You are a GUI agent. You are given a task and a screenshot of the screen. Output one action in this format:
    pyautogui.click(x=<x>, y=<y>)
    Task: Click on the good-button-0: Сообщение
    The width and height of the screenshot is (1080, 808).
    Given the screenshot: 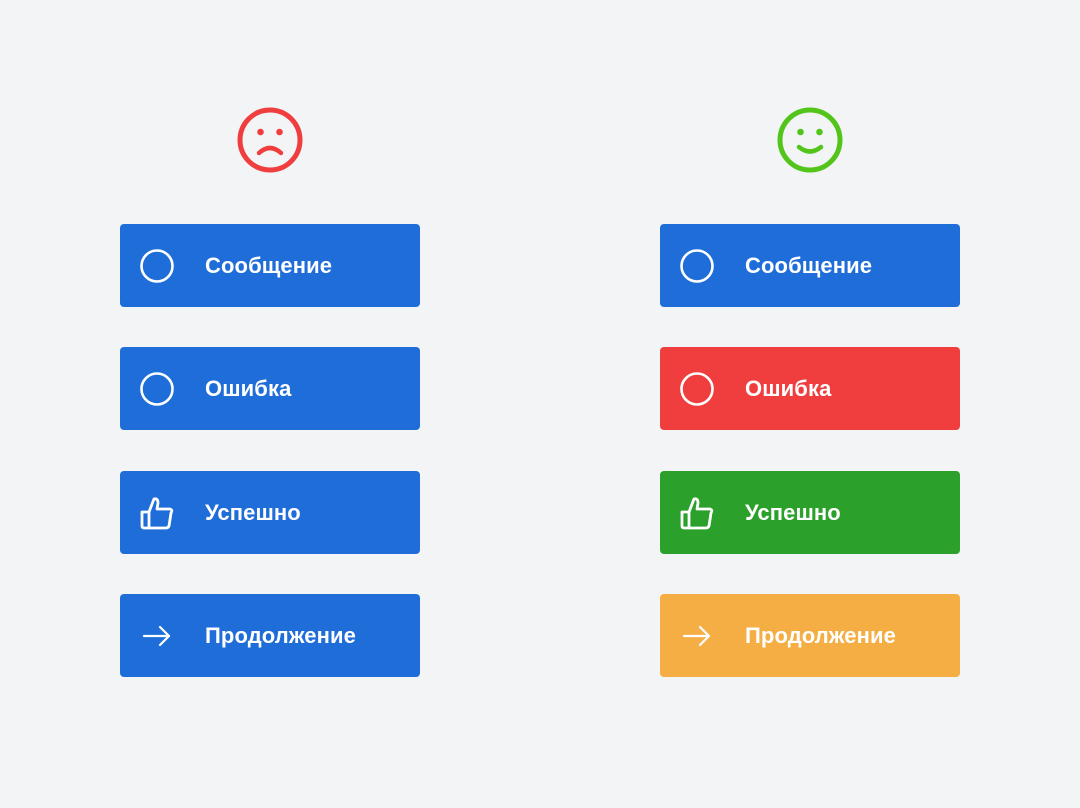 What is the action you would take?
    pyautogui.click(x=810, y=265)
    